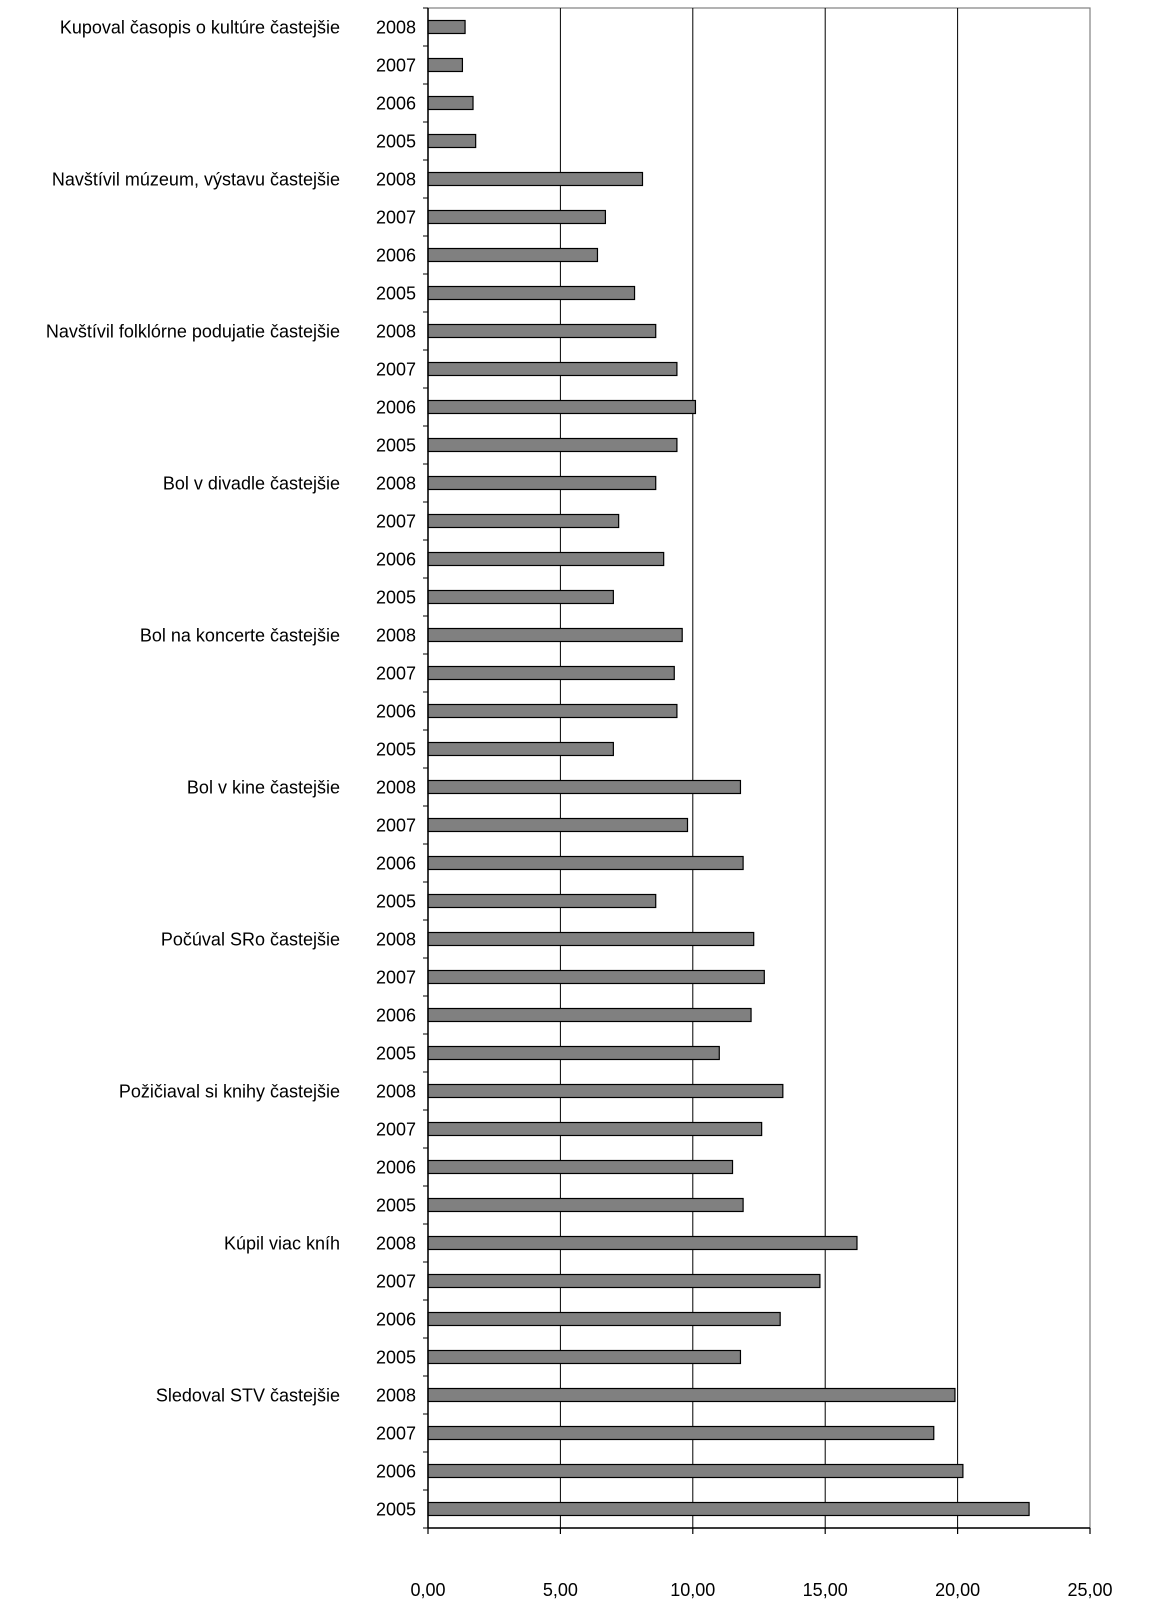  What do you see at coordinates (263, 788) in the screenshot?
I see `y-tick-label-group: Bol v kine častejšie` at bounding box center [263, 788].